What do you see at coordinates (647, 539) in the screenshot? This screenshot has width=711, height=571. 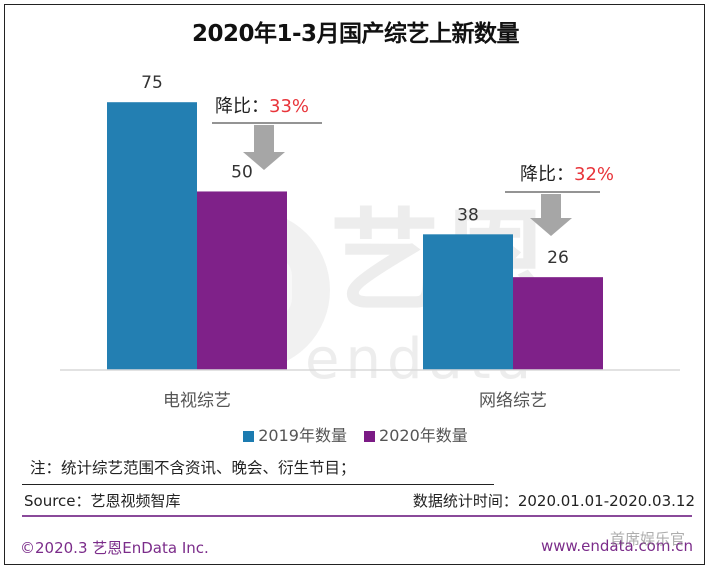 I see `overlay-watermark: 首席娱乐官` at bounding box center [647, 539].